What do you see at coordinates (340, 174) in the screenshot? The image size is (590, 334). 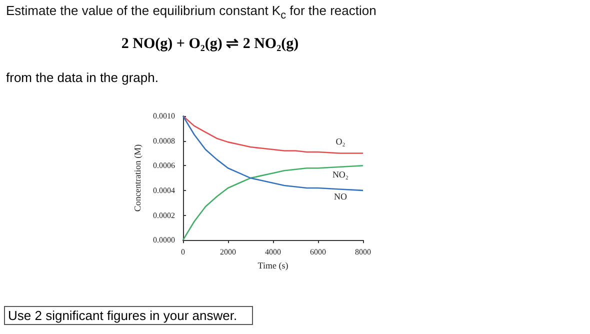 I see `series-label: NO₂` at bounding box center [340, 174].